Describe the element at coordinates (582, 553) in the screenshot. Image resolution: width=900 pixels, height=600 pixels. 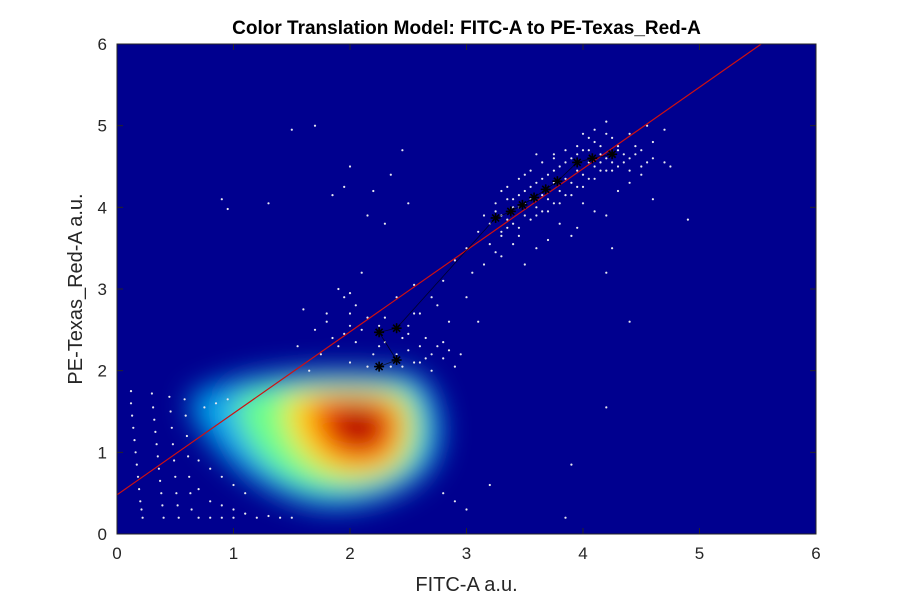
I see `x-tick-label: 4` at that location.